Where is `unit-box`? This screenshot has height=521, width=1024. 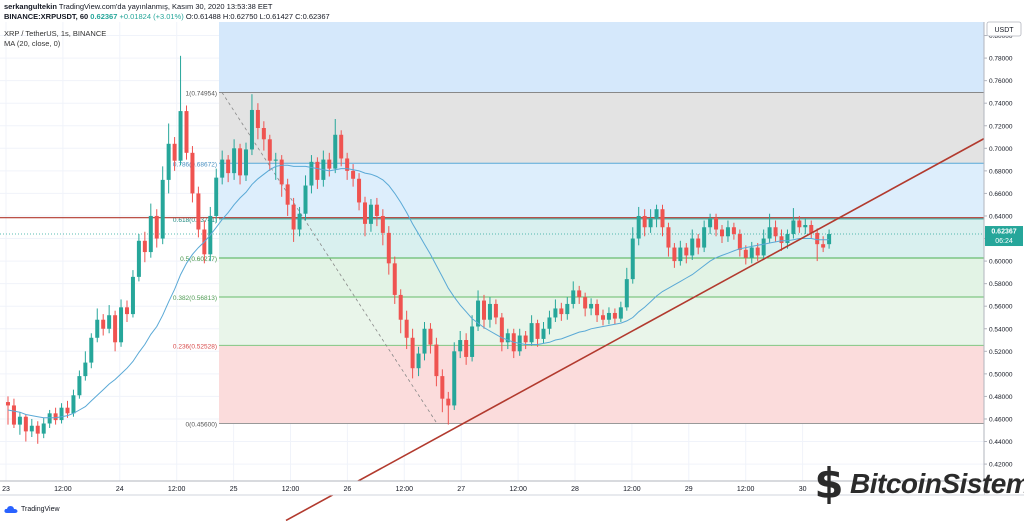 unit-box is located at coordinates (1004, 29).